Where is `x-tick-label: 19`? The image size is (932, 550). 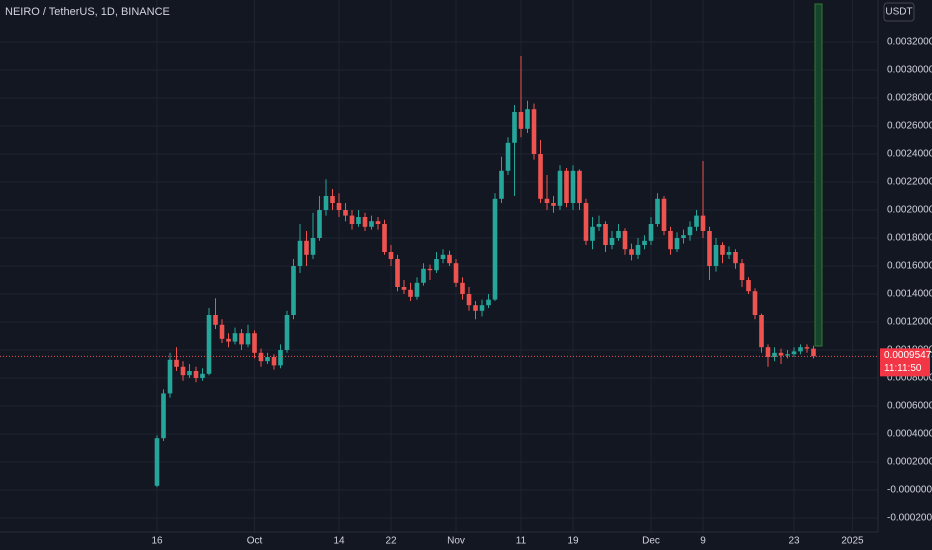
x-tick-label: 19 is located at coordinates (573, 541).